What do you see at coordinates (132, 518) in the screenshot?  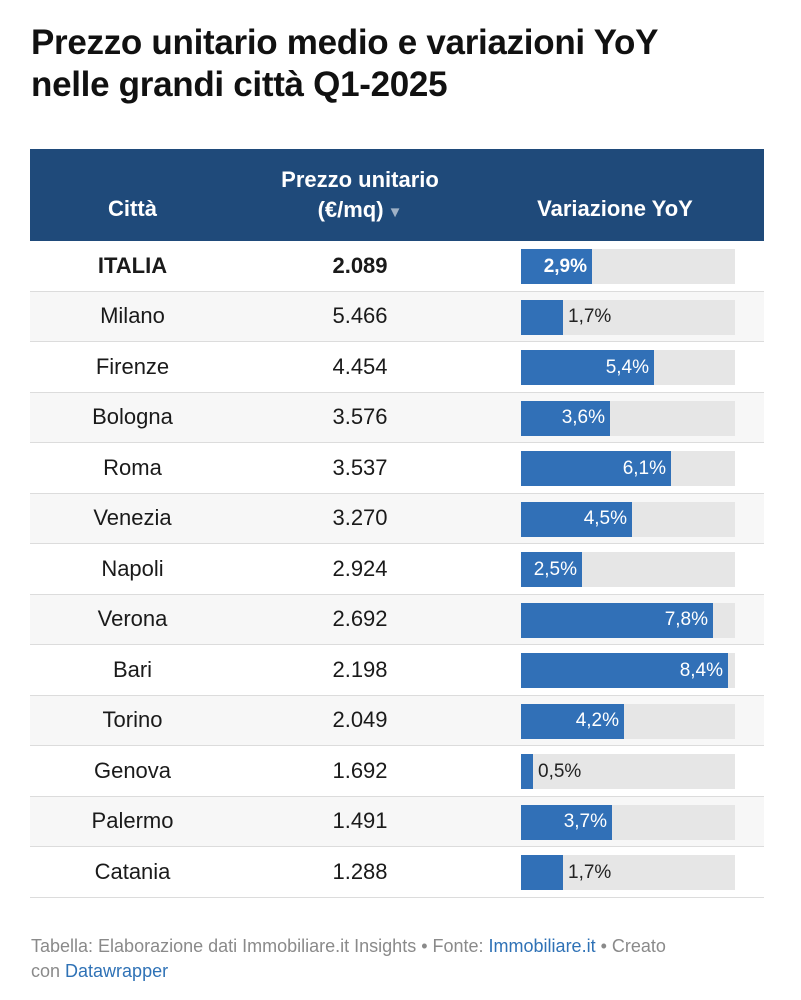 I see `city-cell: Venezia` at bounding box center [132, 518].